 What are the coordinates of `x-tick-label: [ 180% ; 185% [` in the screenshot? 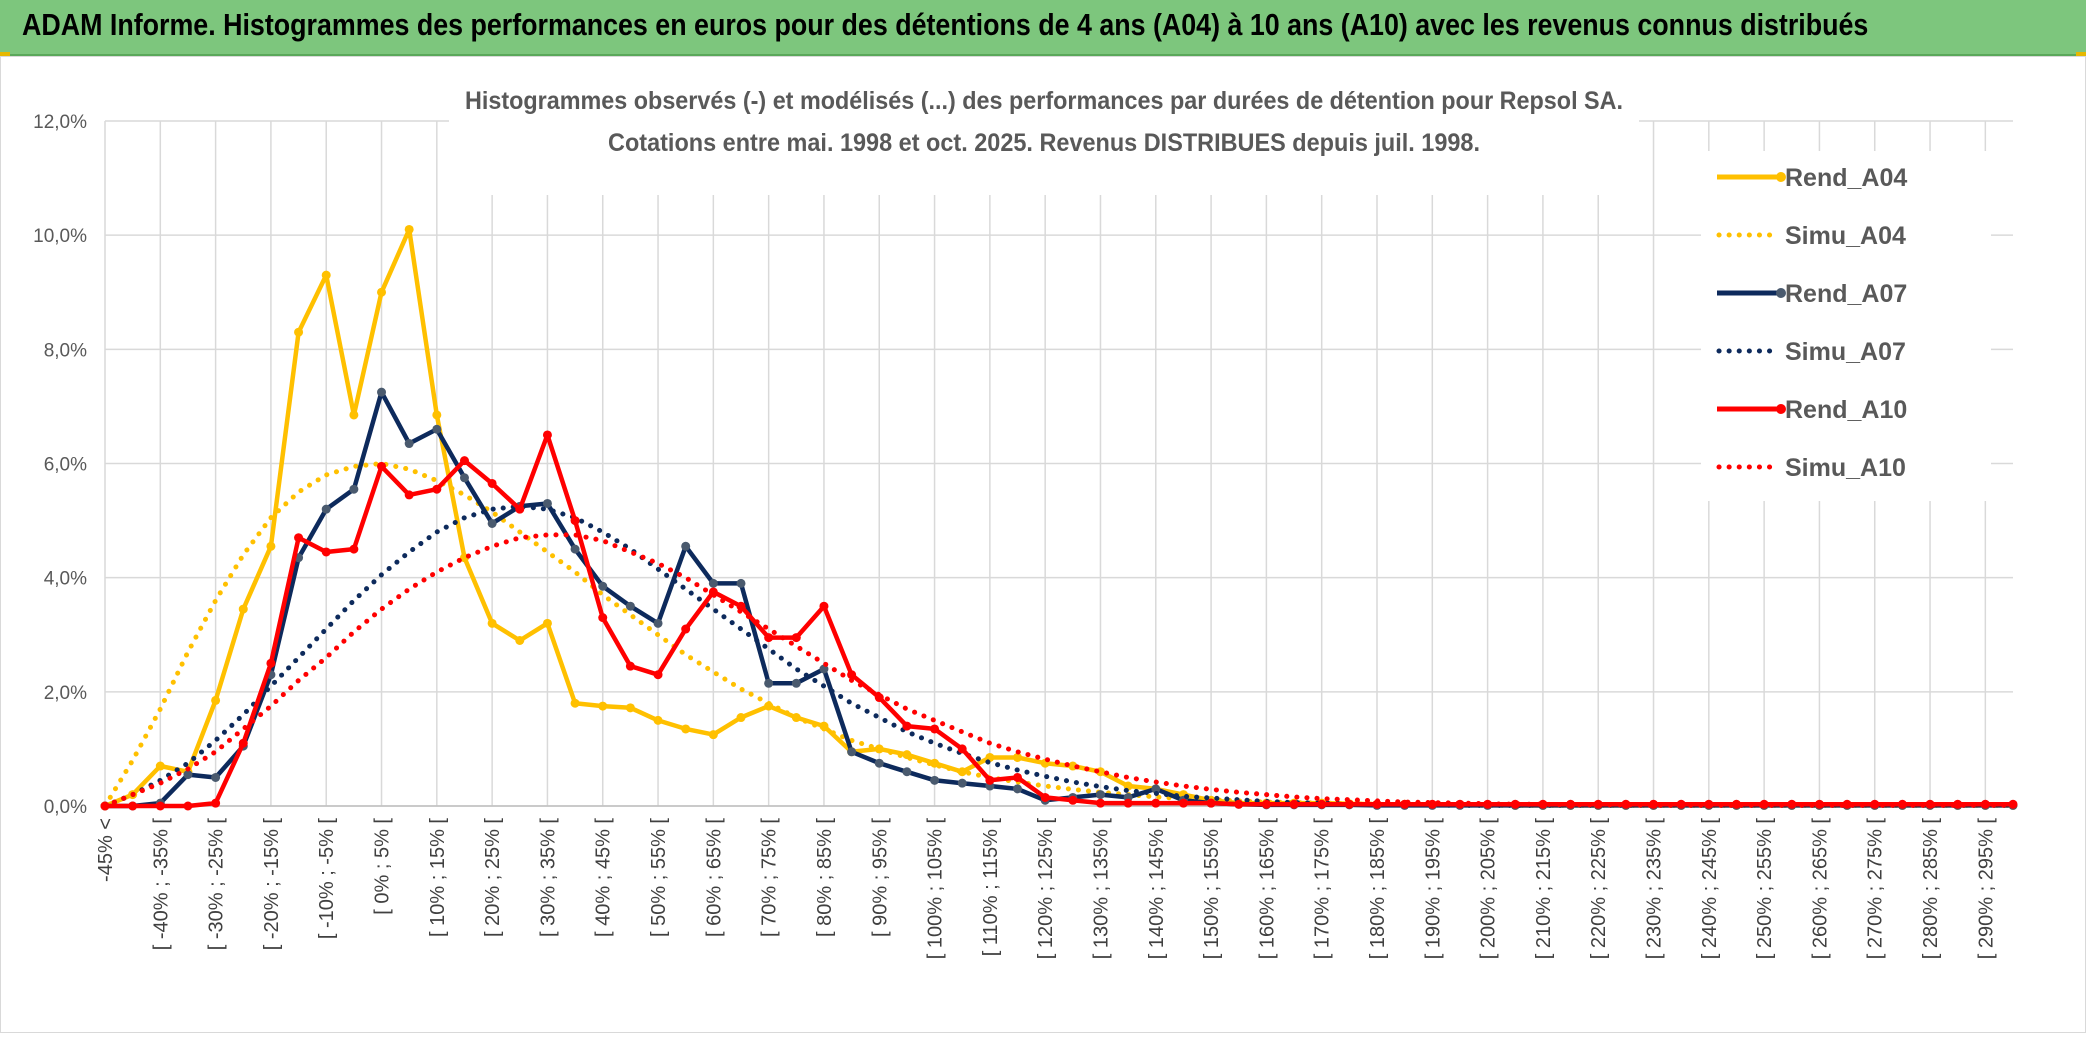 It's located at (1378, 889).